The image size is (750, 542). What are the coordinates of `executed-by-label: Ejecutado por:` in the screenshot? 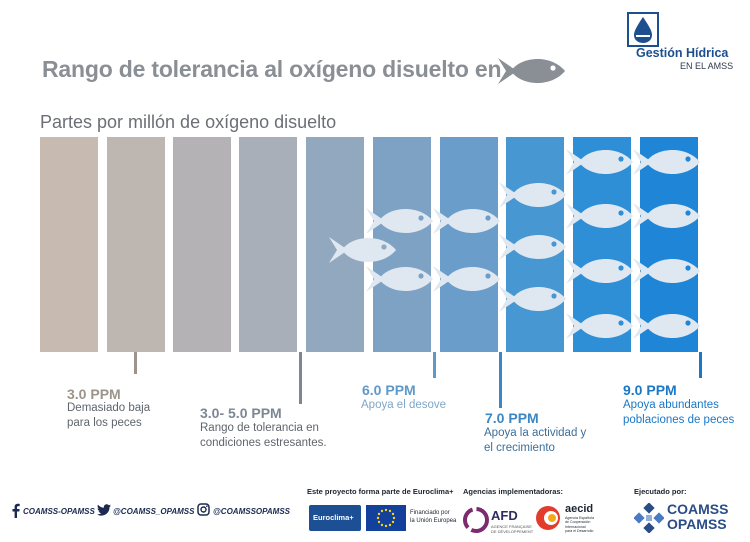 It's located at (660, 491).